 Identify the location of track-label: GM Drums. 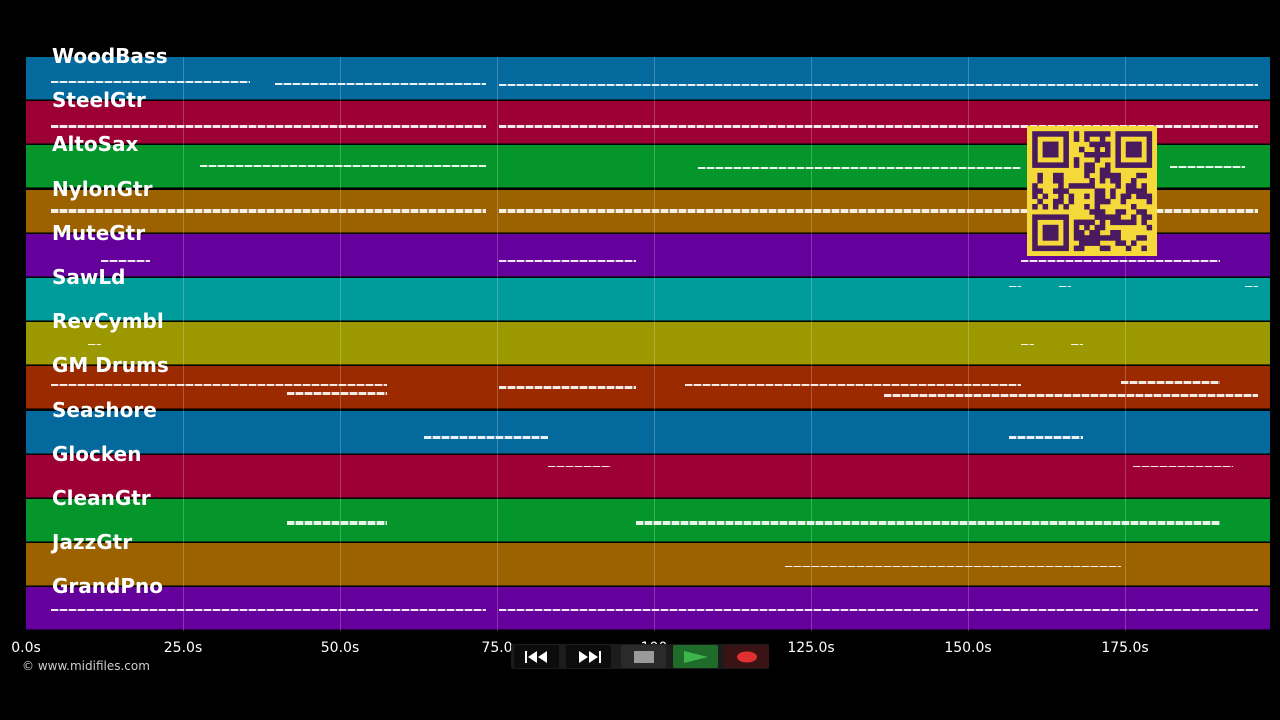
(110, 365).